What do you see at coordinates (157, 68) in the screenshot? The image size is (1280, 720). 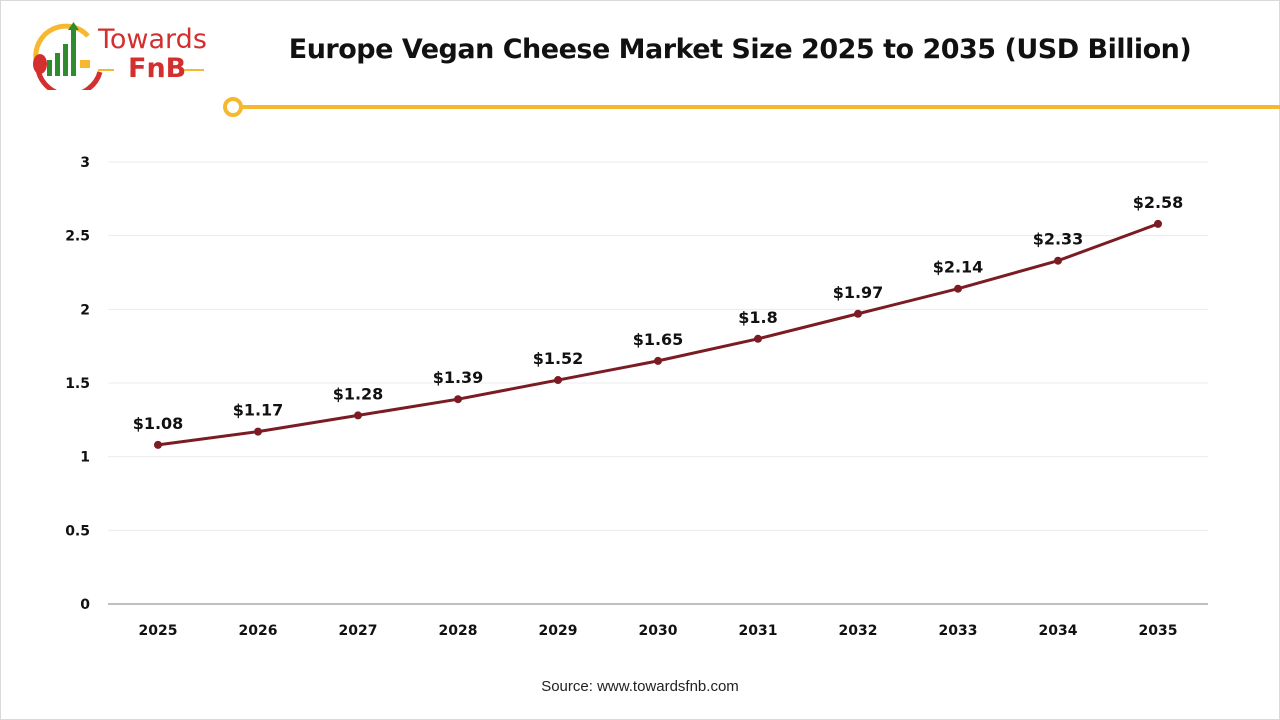 I see `logo-text-bottom: FnB` at bounding box center [157, 68].